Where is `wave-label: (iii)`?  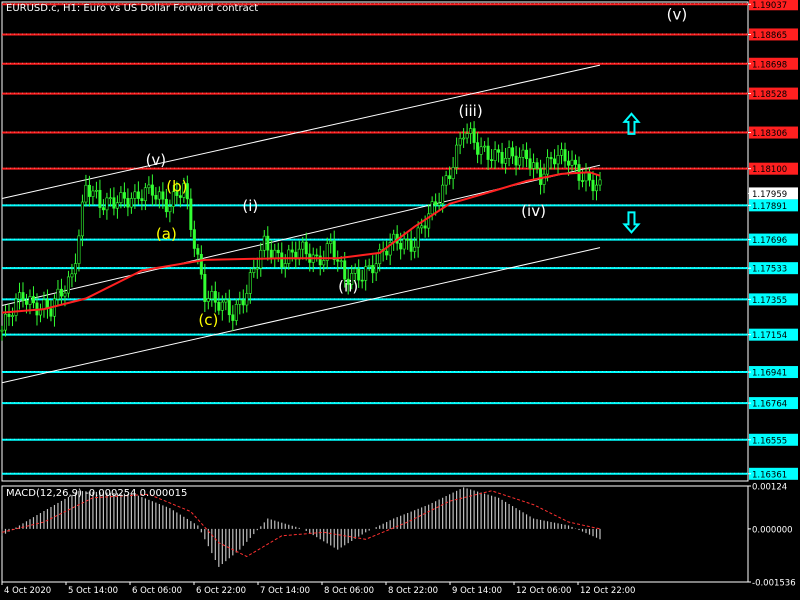 wave-label: (iii) is located at coordinates (470, 111).